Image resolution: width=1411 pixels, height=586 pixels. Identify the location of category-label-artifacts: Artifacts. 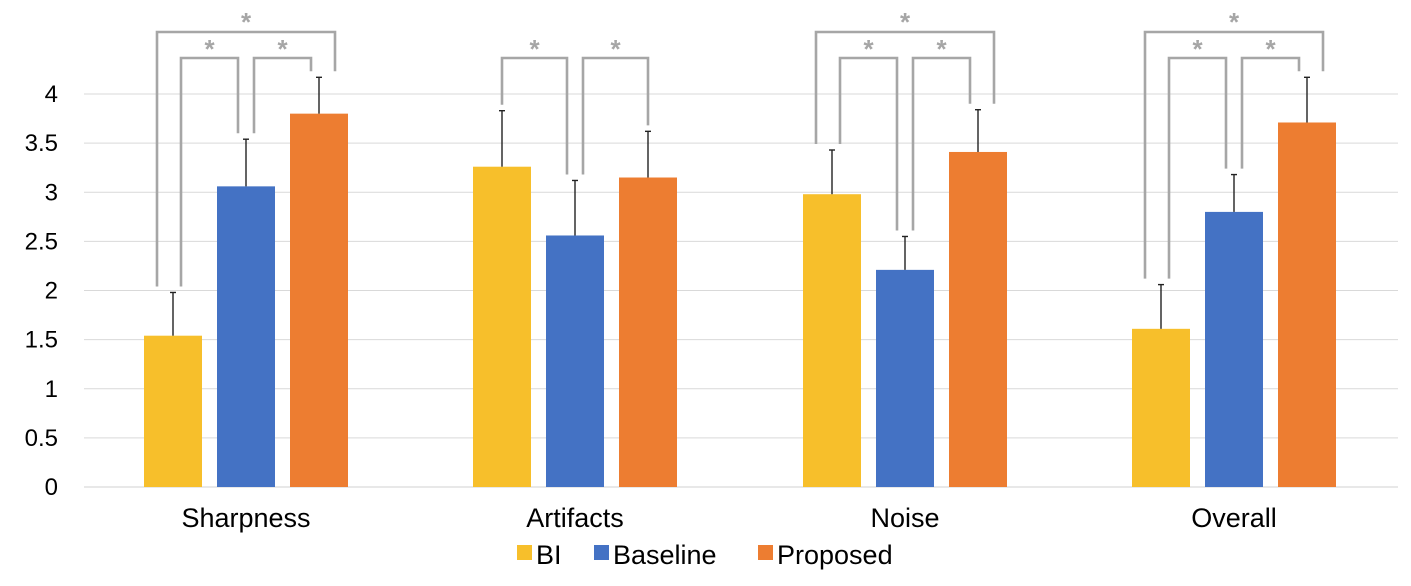
(575, 518).